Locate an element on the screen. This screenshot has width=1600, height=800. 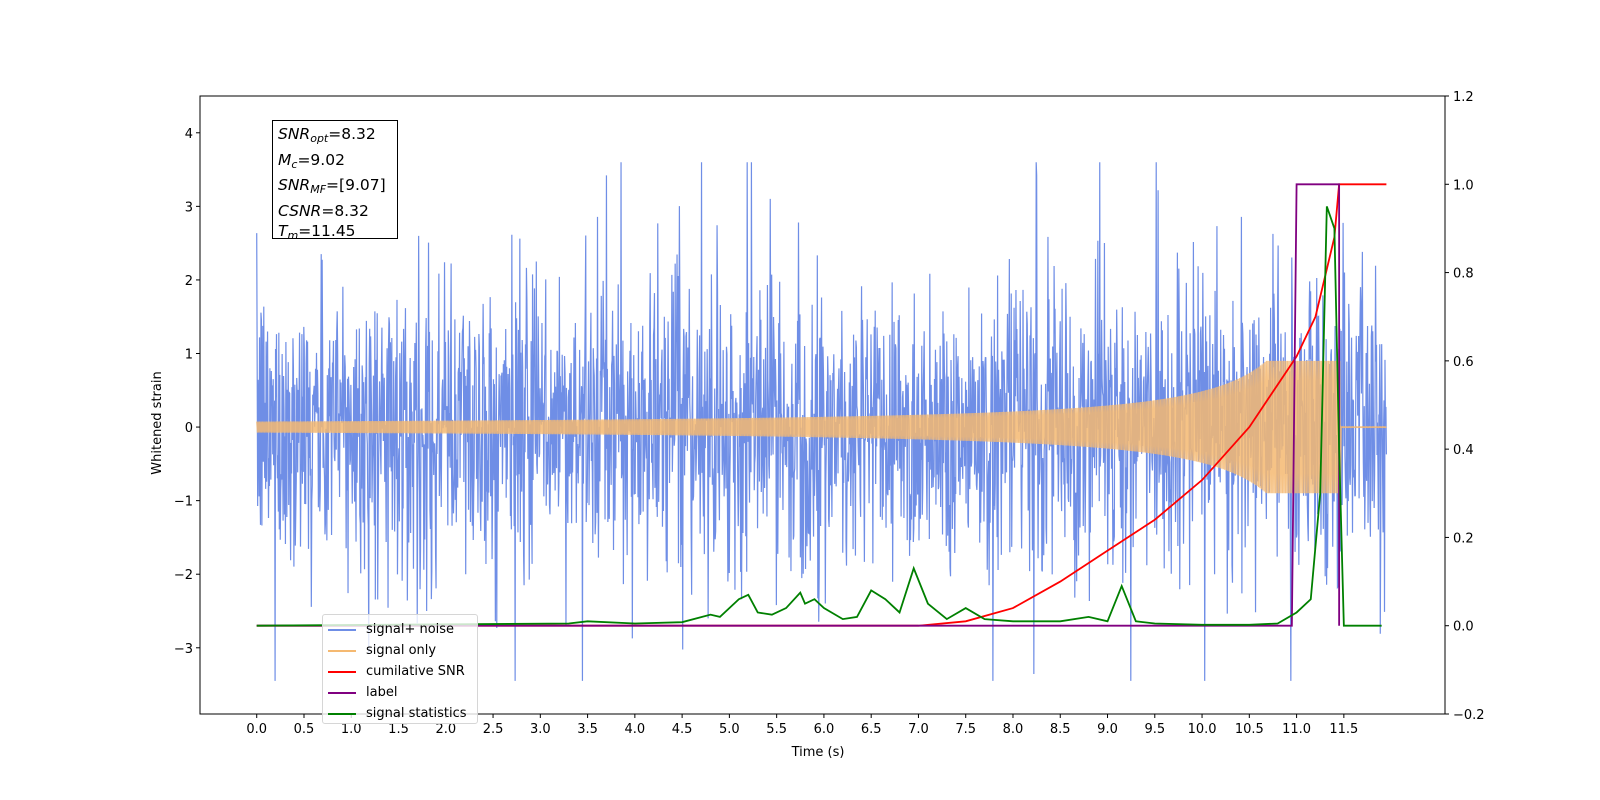
x-tick-label: 7.0 is located at coordinates (918, 729).